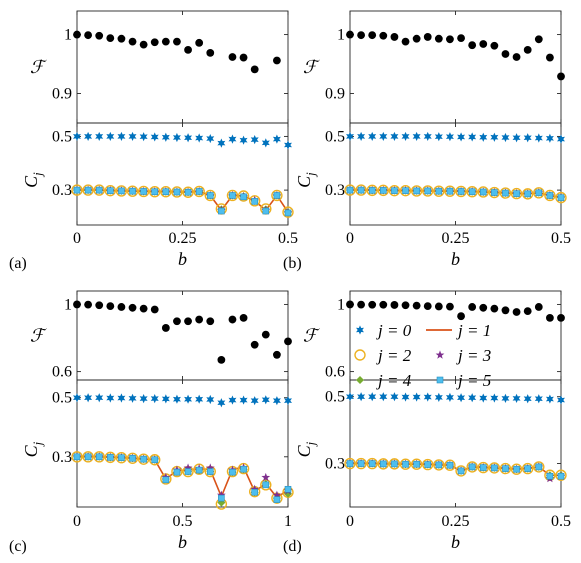 This screenshot has width=581, height=563. I want to click on panel-label: (d), so click(292, 546).